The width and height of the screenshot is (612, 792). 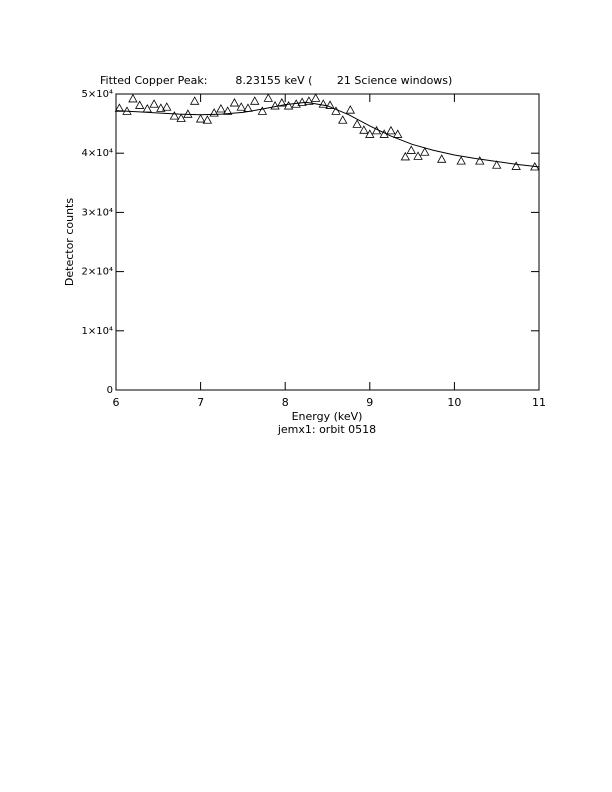 I want to click on y-tick-label: 0, so click(x=110, y=390).